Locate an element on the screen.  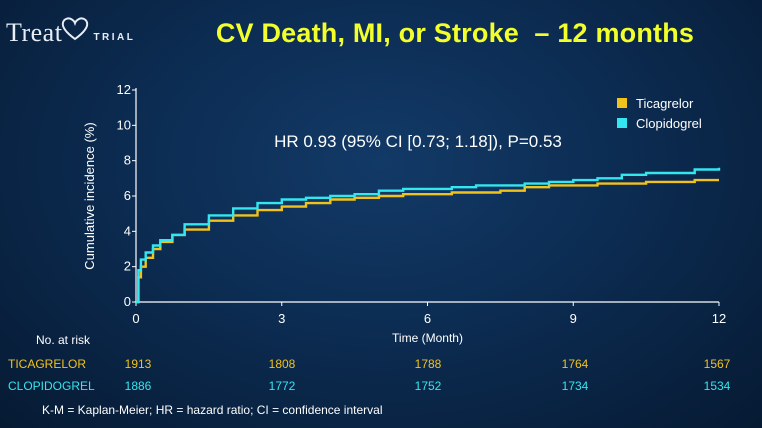
risk-value-clopidogrel-m9: 1734 is located at coordinates (575, 386).